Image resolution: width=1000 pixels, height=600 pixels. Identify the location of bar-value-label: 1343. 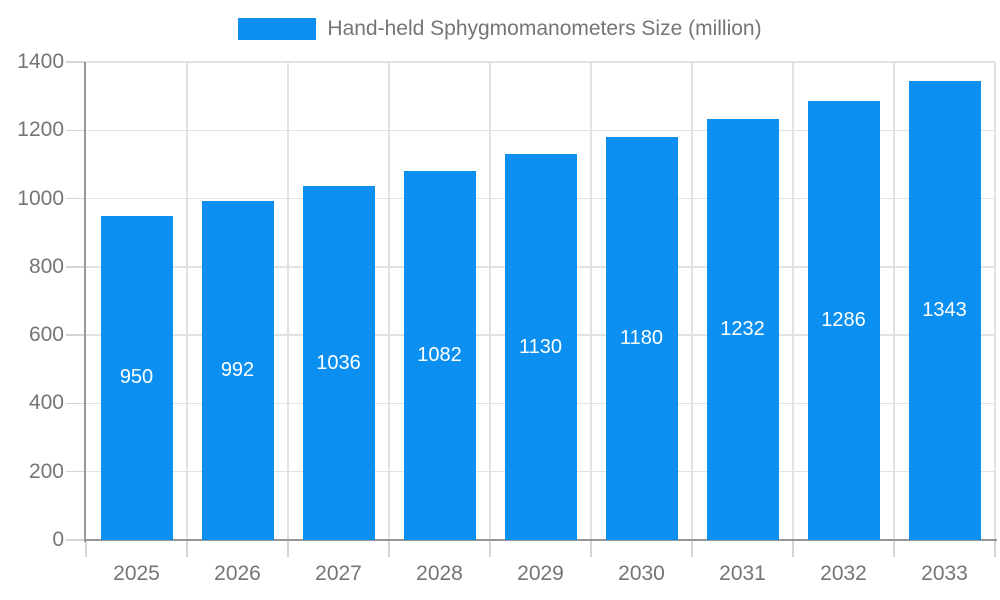
(944, 310).